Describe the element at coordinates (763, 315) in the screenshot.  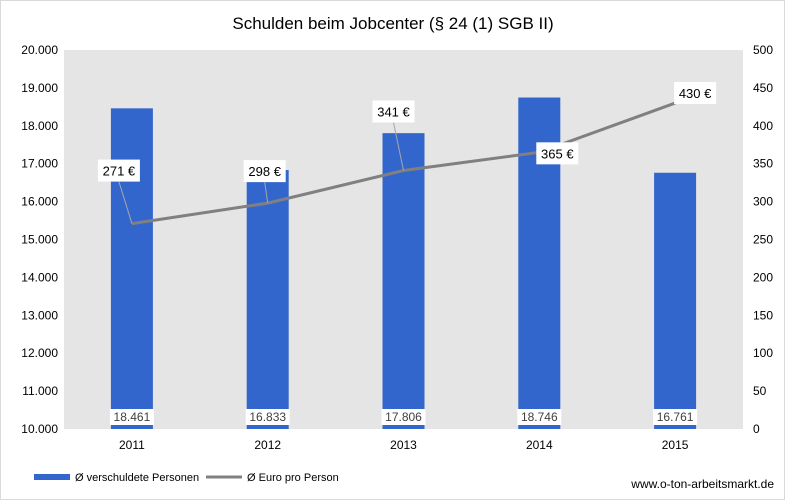
I see `right-tick-label: 150` at that location.